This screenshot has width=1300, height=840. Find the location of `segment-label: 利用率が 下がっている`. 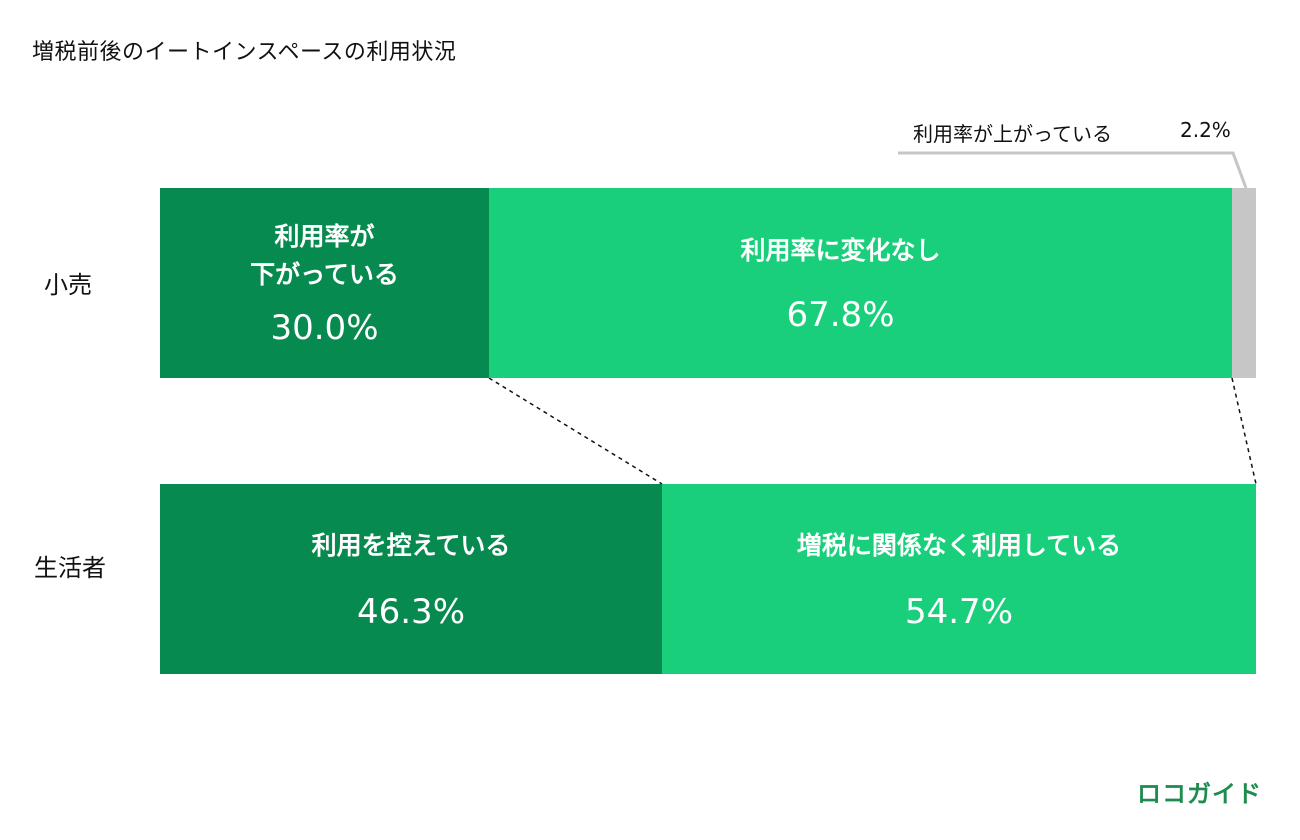

segment-label: 利用率が 下がっている is located at coordinates (324, 255).